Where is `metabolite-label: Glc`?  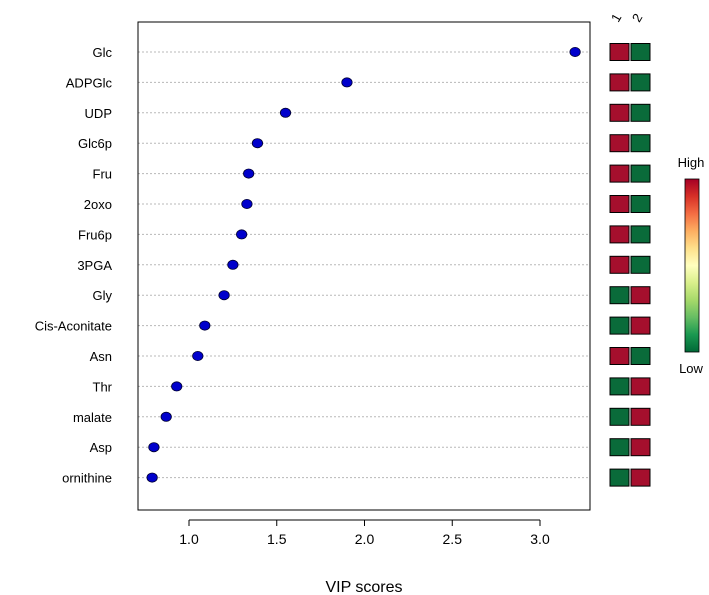 metabolite-label: Glc is located at coordinates (103, 52).